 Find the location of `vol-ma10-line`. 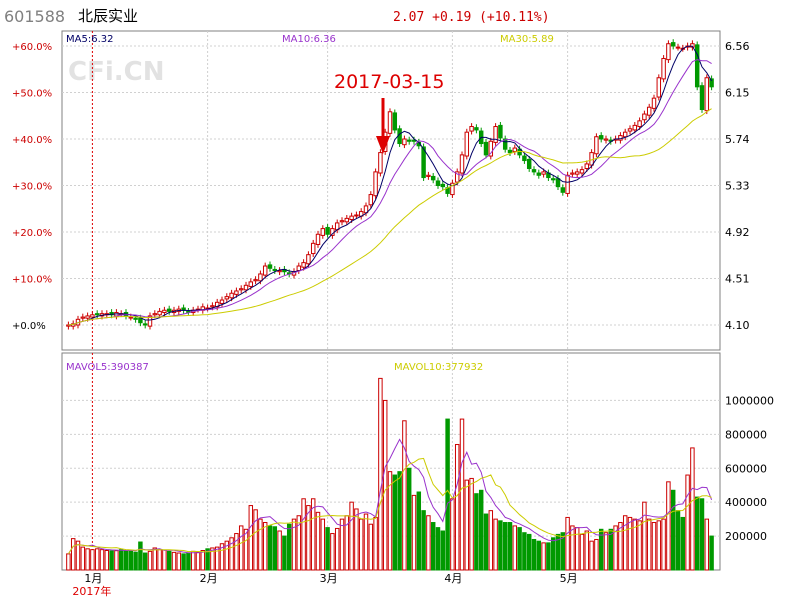

vol-ma10-line is located at coordinates (389, 506).